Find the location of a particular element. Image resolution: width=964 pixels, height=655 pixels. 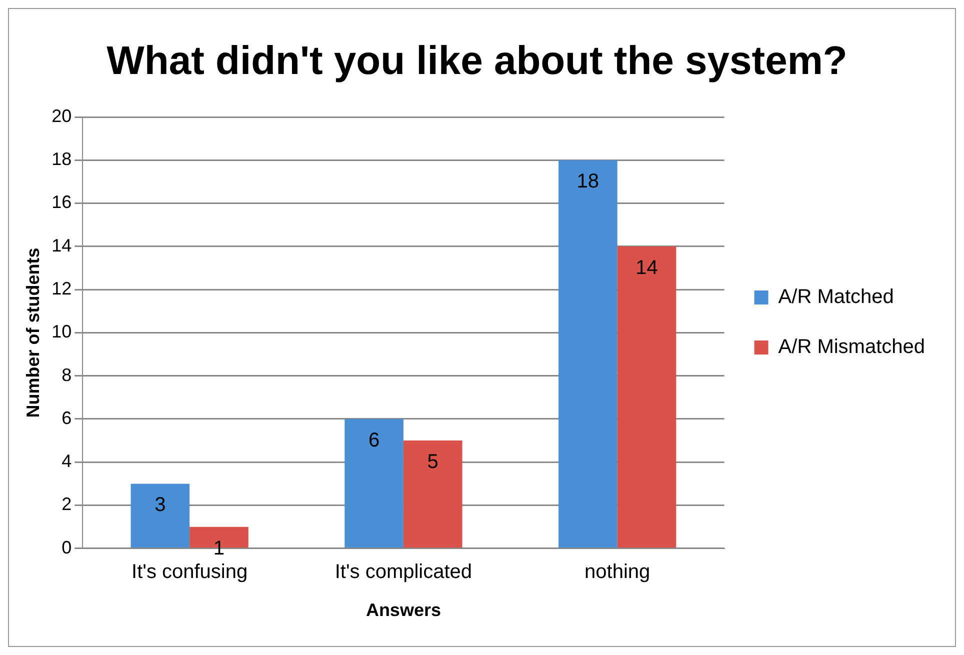

data-label: 3 is located at coordinates (160, 505).